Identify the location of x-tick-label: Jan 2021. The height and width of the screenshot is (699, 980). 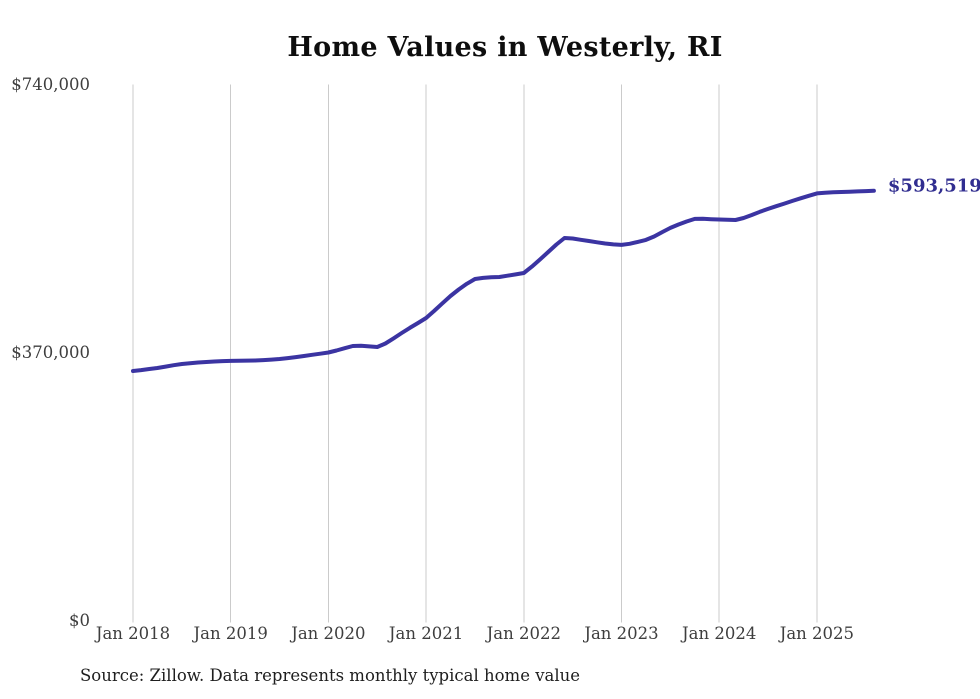
(426, 633).